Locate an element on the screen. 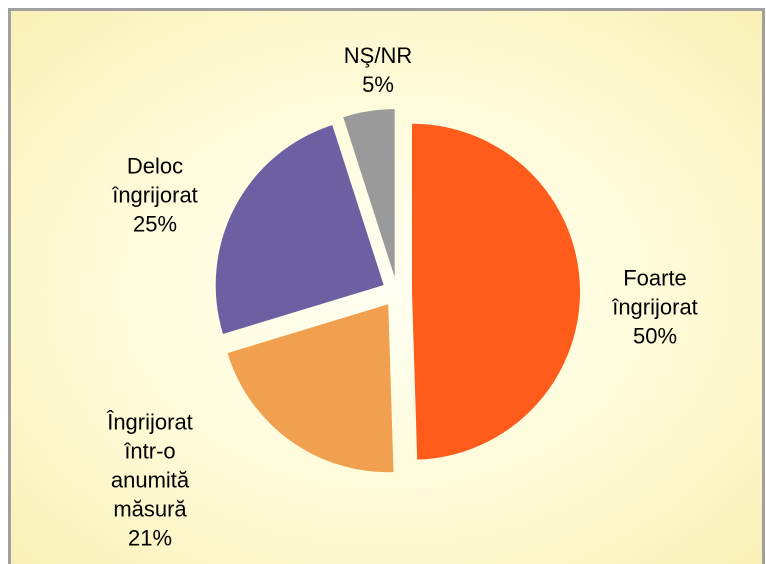 The width and height of the screenshot is (766, 564). slice-label: Foarte îngrijorat 50% is located at coordinates (655, 307).